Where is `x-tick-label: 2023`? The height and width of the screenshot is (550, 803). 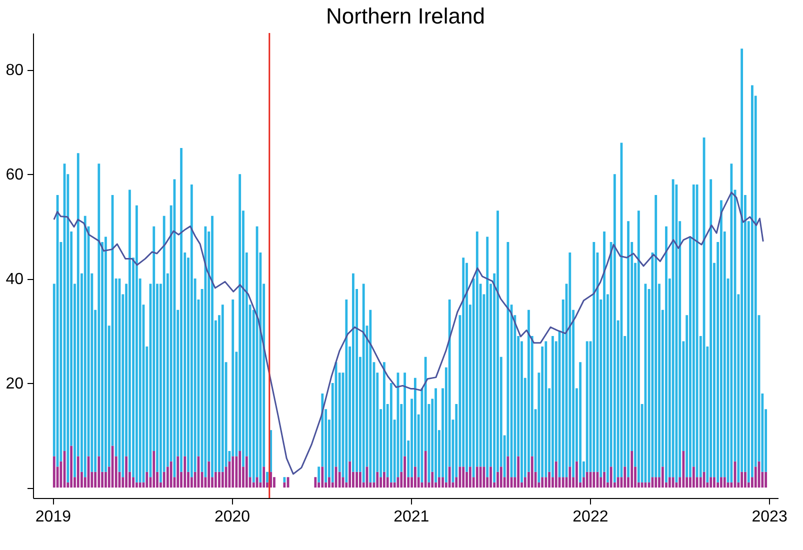
x-tick-label: 2023 is located at coordinates (770, 517).